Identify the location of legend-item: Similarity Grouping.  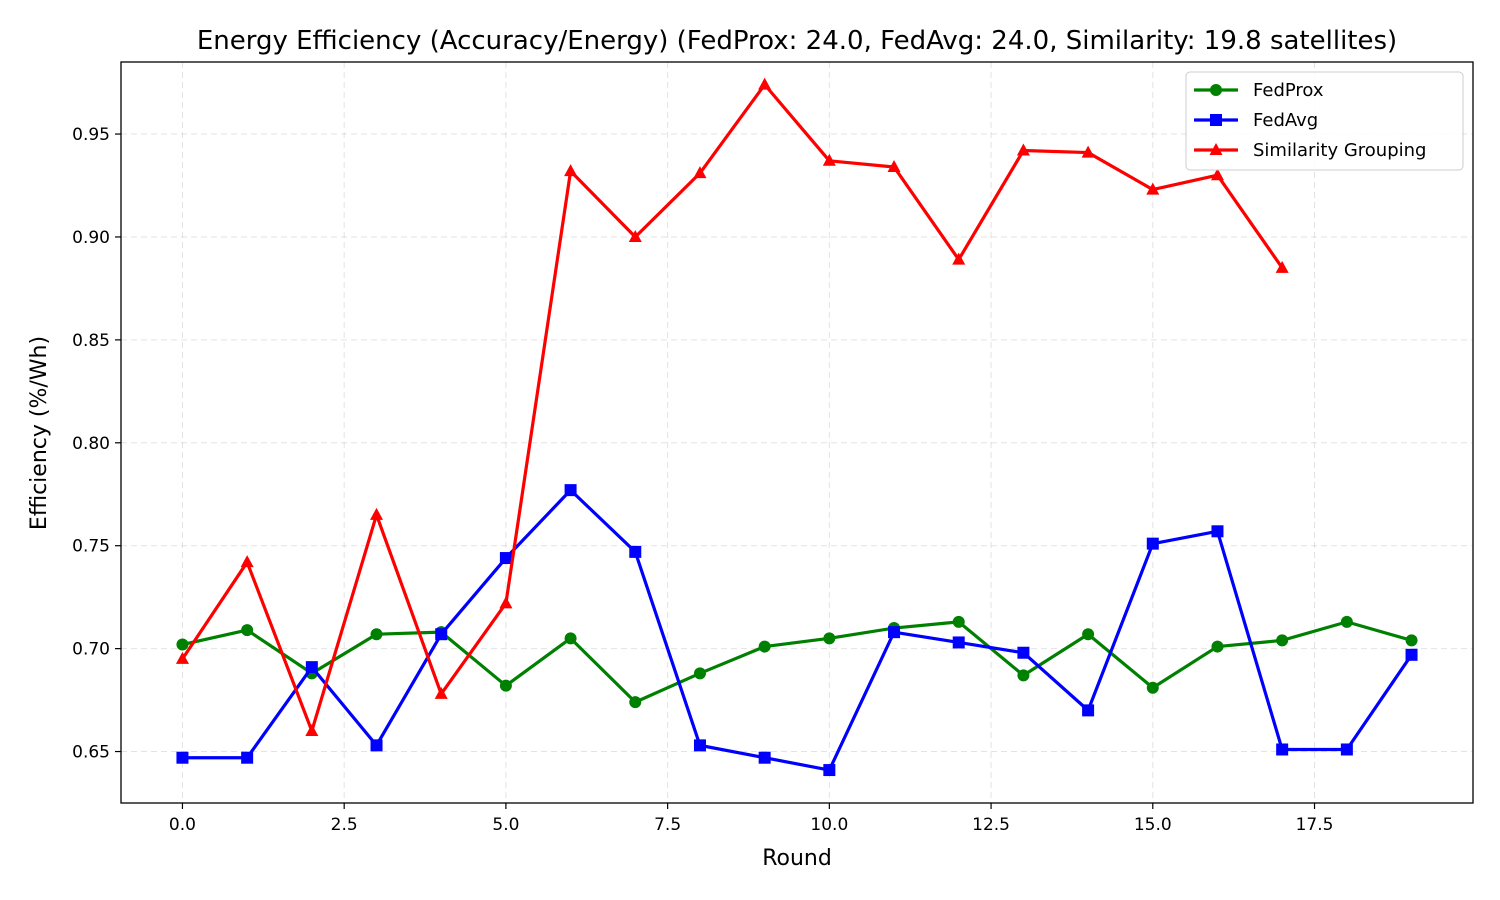
(1310, 150).